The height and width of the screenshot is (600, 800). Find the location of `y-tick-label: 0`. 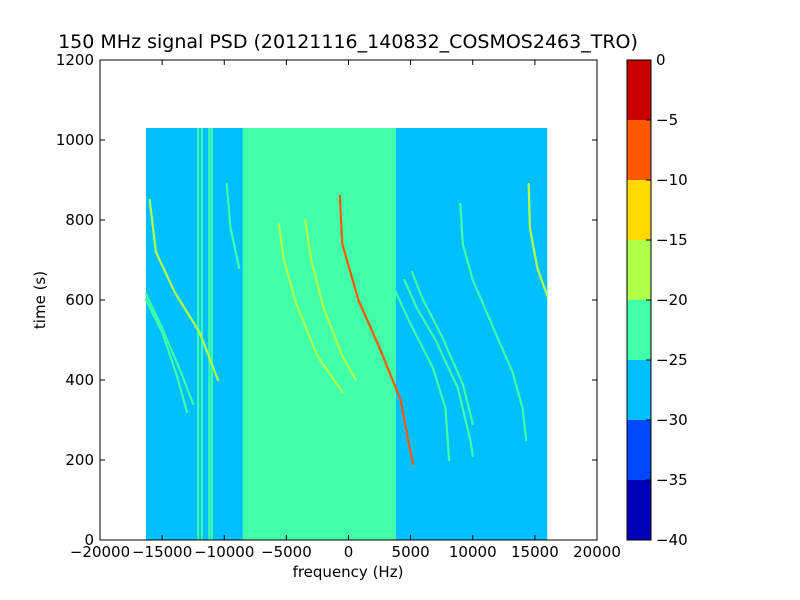

y-tick-label: 0 is located at coordinates (89, 540).